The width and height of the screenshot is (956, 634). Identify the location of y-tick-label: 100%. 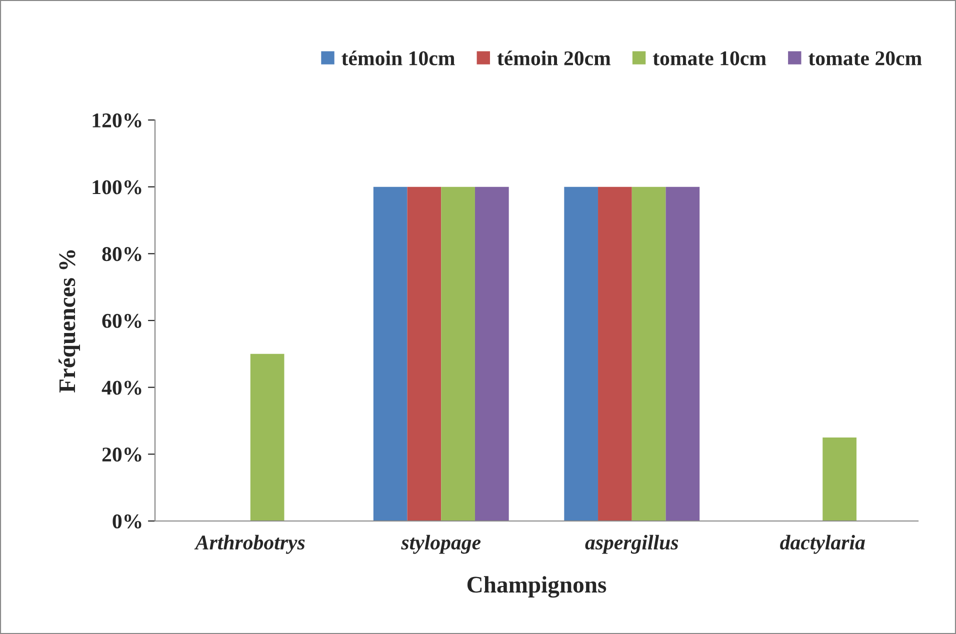
(117, 187).